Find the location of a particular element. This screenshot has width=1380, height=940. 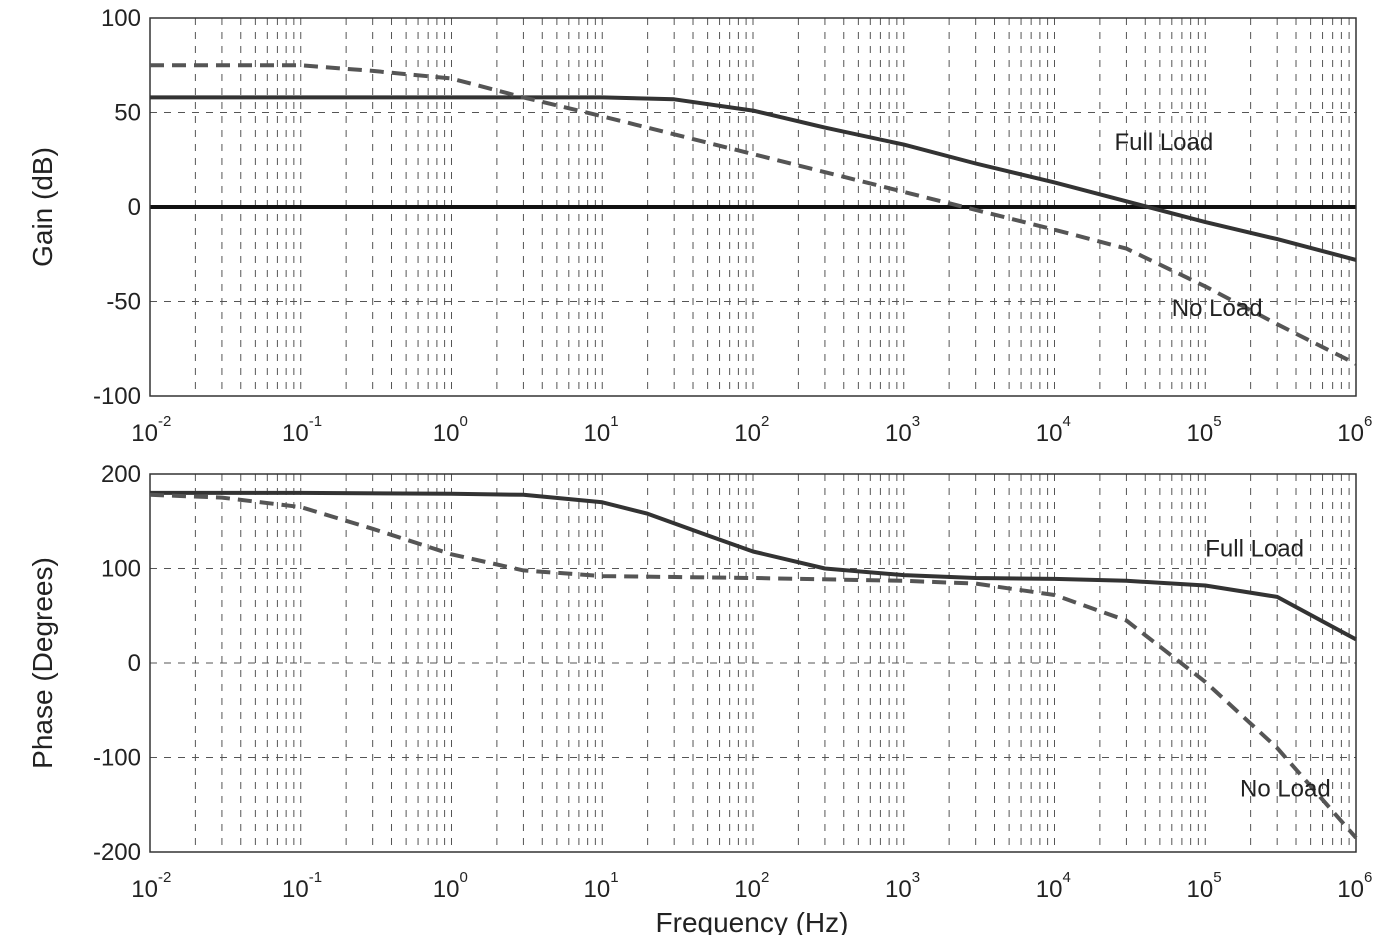

y-tick-label: -50 is located at coordinates (123, 302).